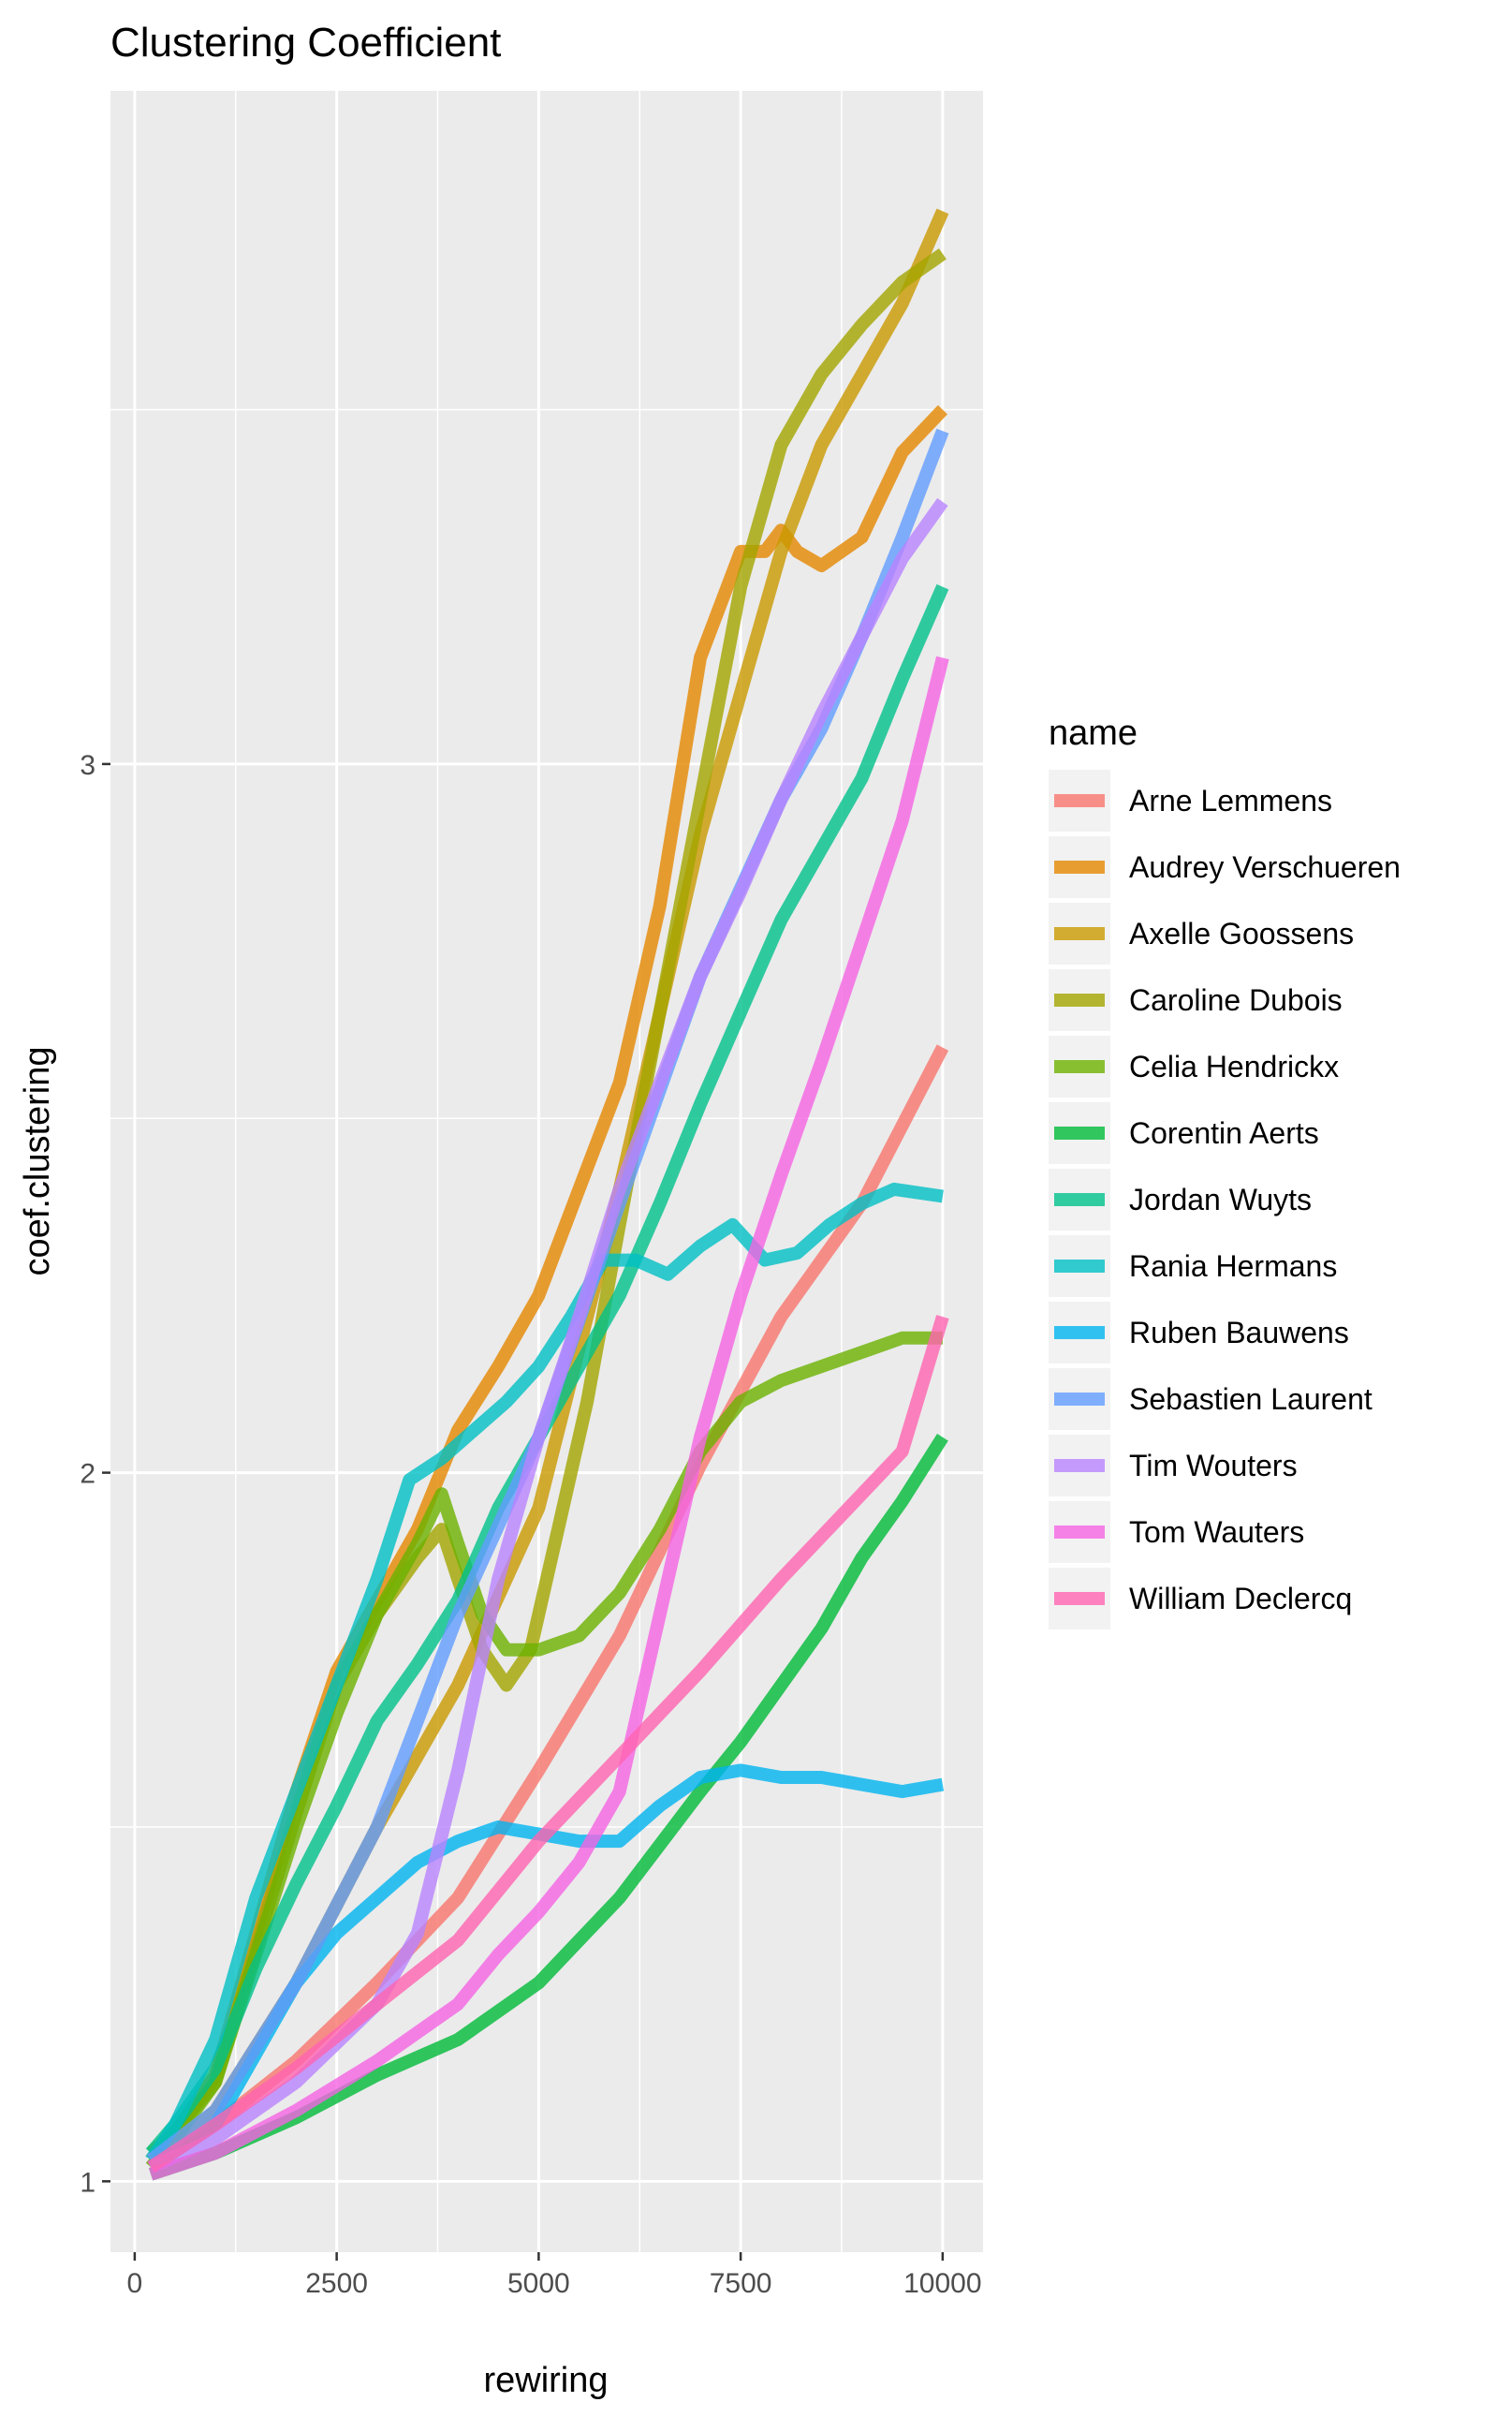 The height and width of the screenshot is (2417, 1512). Describe the element at coordinates (1220, 1199) in the screenshot. I see `legend-label: Jordan Wuyts` at that location.